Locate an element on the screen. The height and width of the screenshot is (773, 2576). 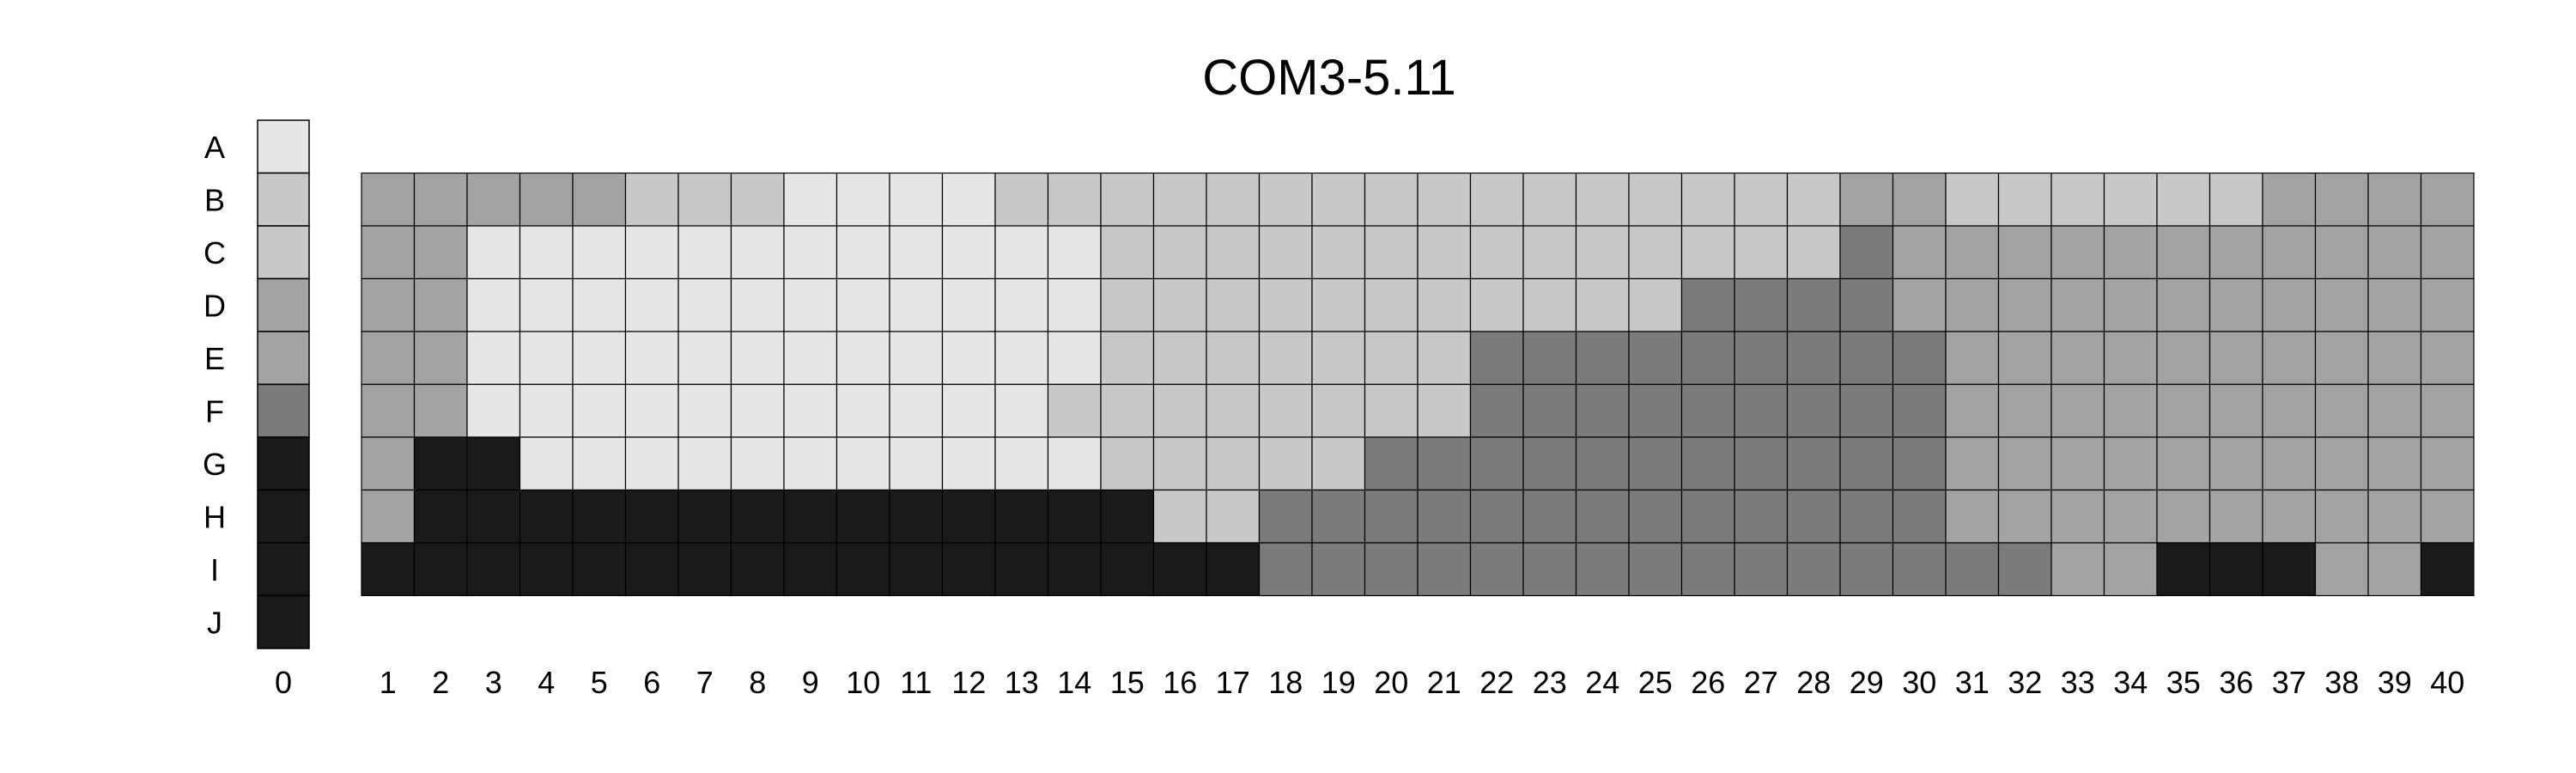
column-label-6: 6 is located at coordinates (651, 682).